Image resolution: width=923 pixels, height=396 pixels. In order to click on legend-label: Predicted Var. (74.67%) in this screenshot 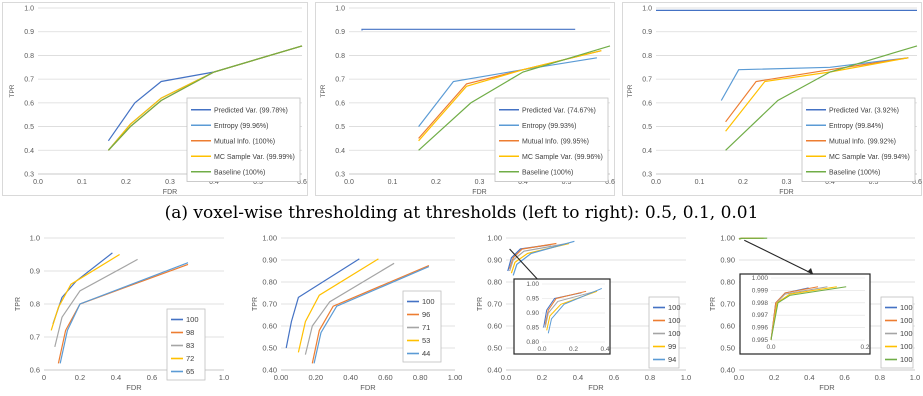, I will do `click(559, 110)`.